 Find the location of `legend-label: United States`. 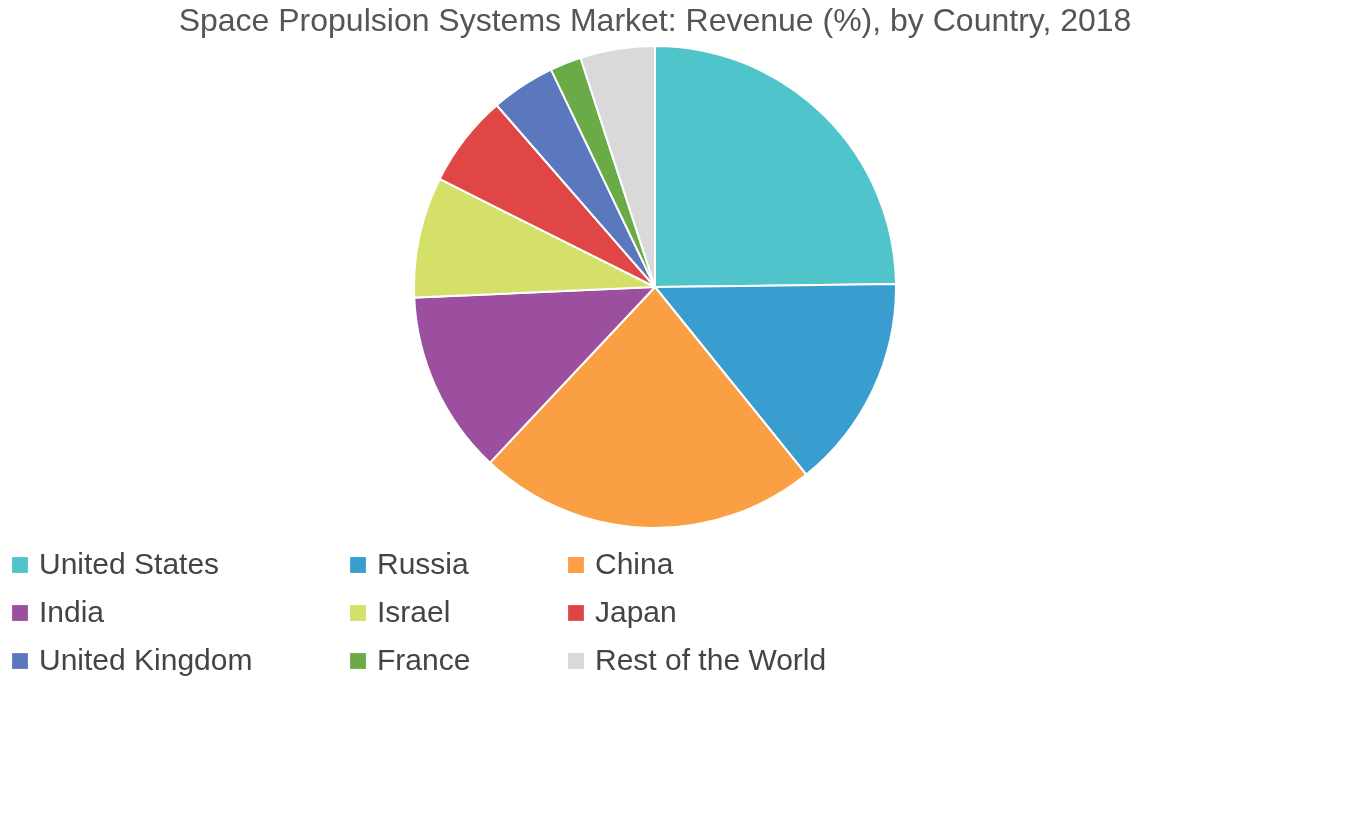

legend-label: United States is located at coordinates (129, 563).